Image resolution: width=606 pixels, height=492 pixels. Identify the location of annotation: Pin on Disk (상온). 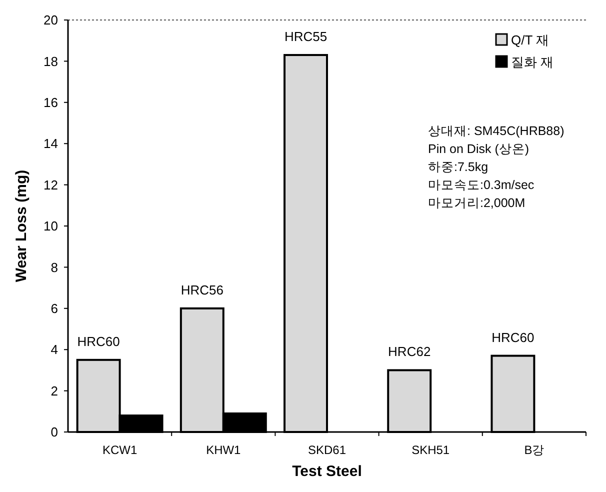
(479, 149).